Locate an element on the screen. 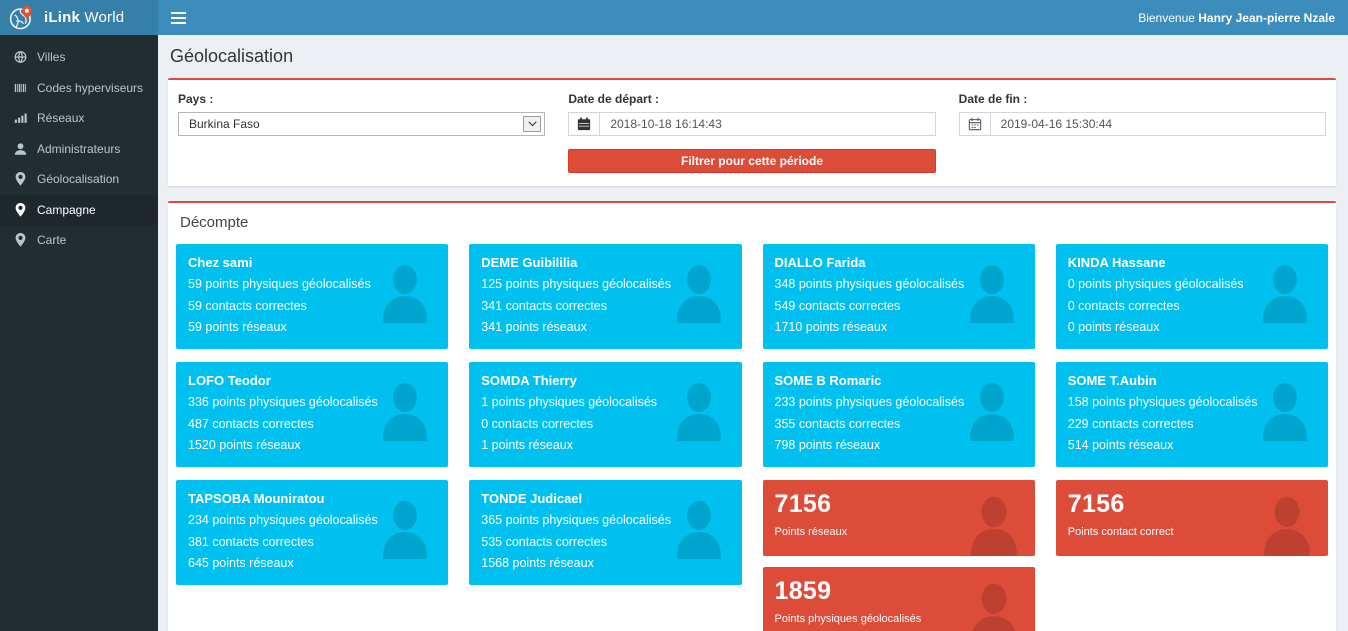 The width and height of the screenshot is (1348, 631). start-date-input-group is located at coordinates (752, 124).